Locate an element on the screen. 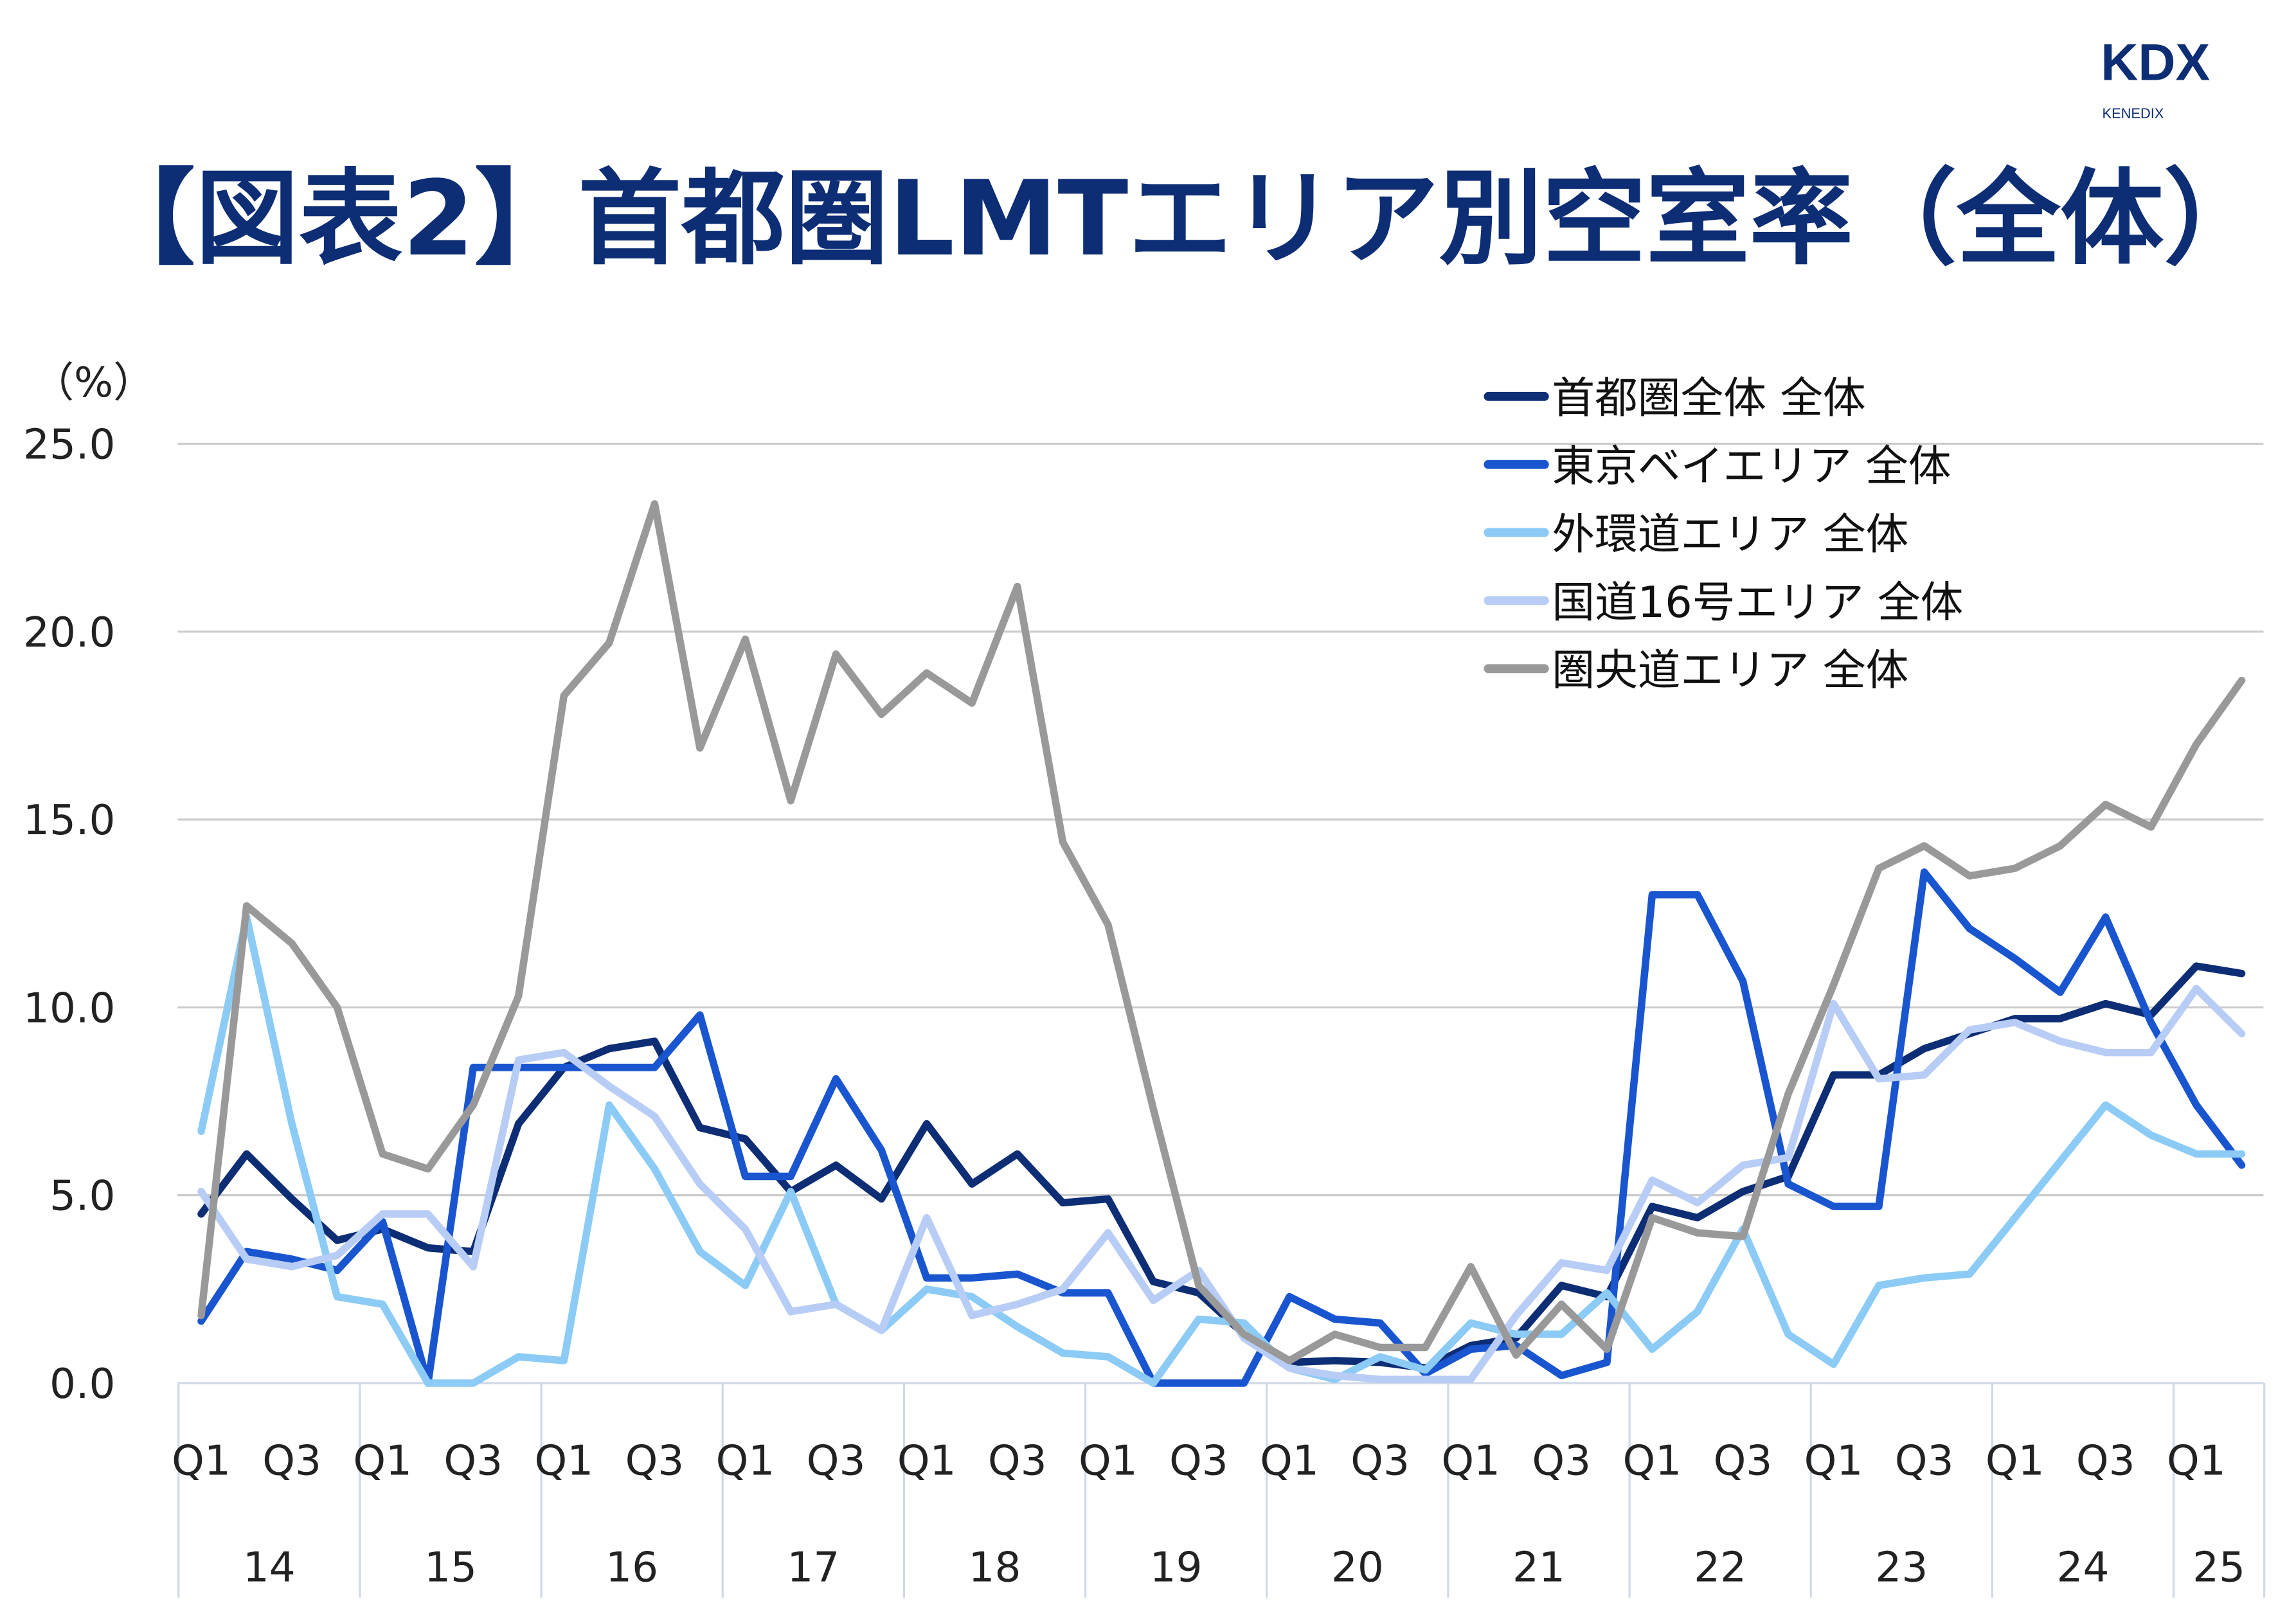 This screenshot has width=2296, height=1601. legend-item: 外環道エリア 全体 is located at coordinates (1696, 534).